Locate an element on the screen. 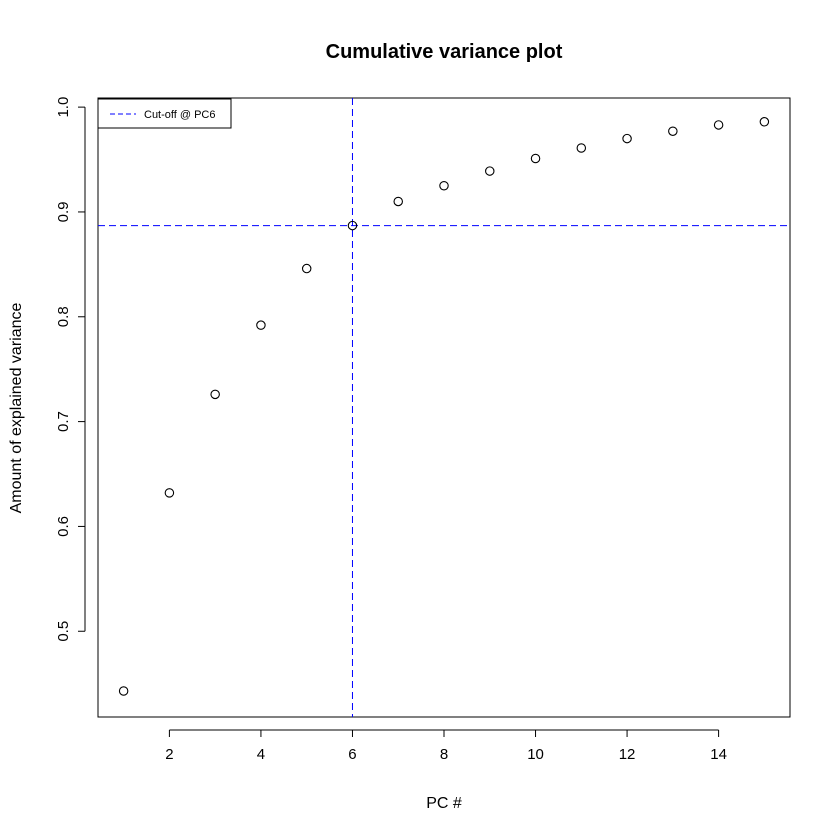  x-tick-label: 6 is located at coordinates (352, 754).